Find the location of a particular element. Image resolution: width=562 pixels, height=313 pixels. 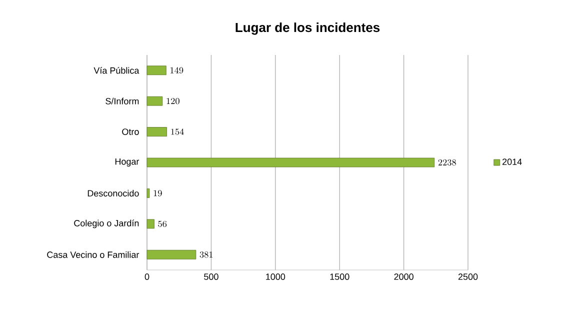

x-tick-label: 0 is located at coordinates (147, 277).